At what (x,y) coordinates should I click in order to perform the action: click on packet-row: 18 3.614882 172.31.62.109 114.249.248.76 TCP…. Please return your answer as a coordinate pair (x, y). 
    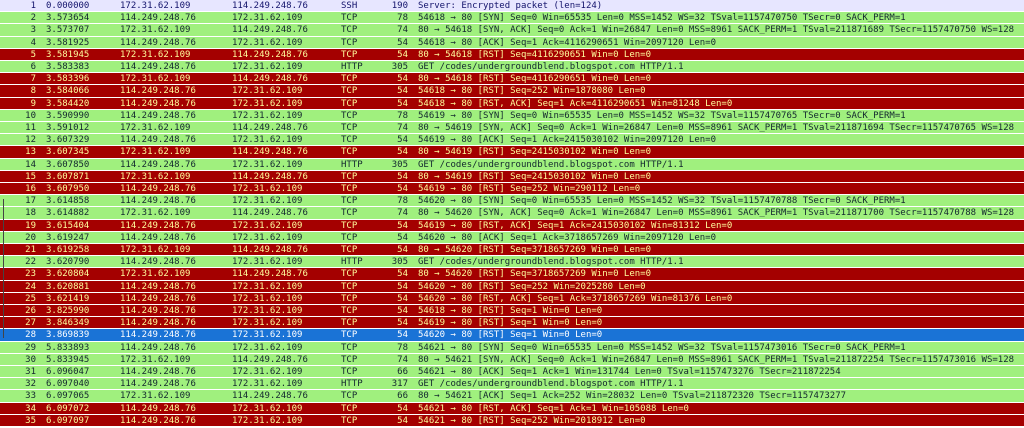
    Looking at the image, I should click on (512, 213).